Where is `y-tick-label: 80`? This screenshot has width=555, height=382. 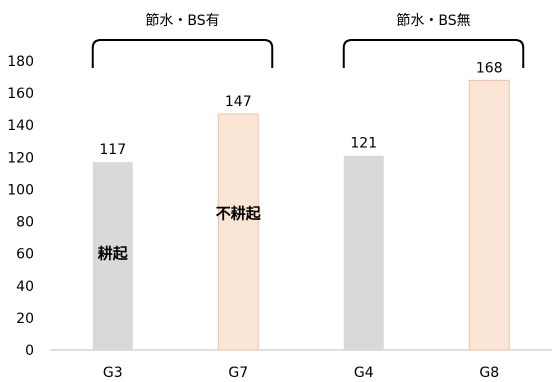
y-tick-label: 80 is located at coordinates (25, 223).